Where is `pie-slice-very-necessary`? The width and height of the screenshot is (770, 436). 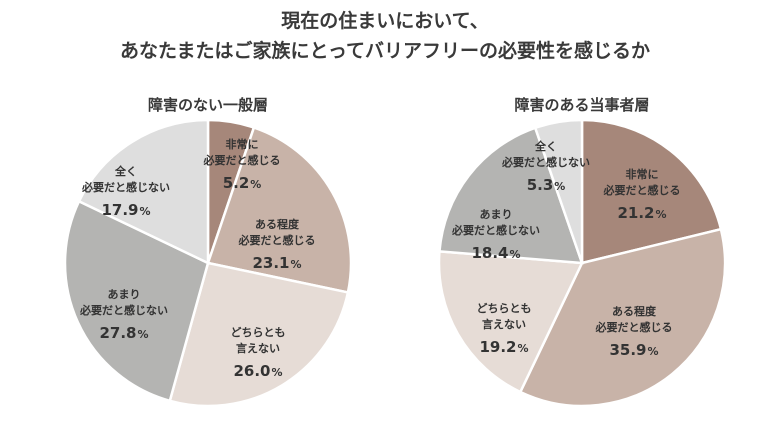
pie-slice-very-necessary is located at coordinates (651, 191).